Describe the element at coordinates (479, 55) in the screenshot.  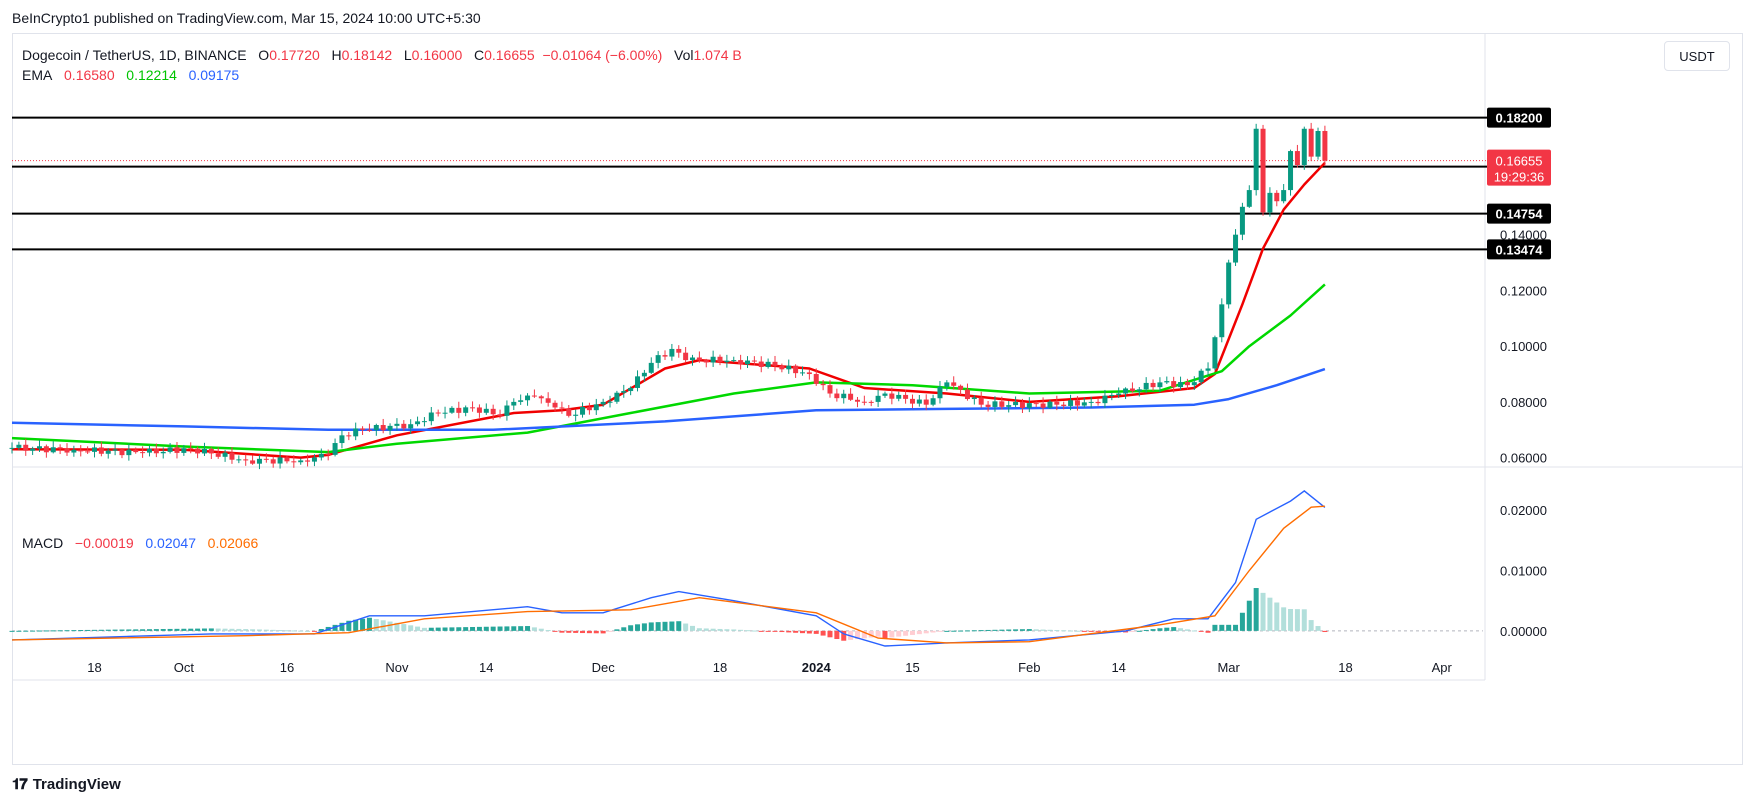
I see `close-label: C` at that location.